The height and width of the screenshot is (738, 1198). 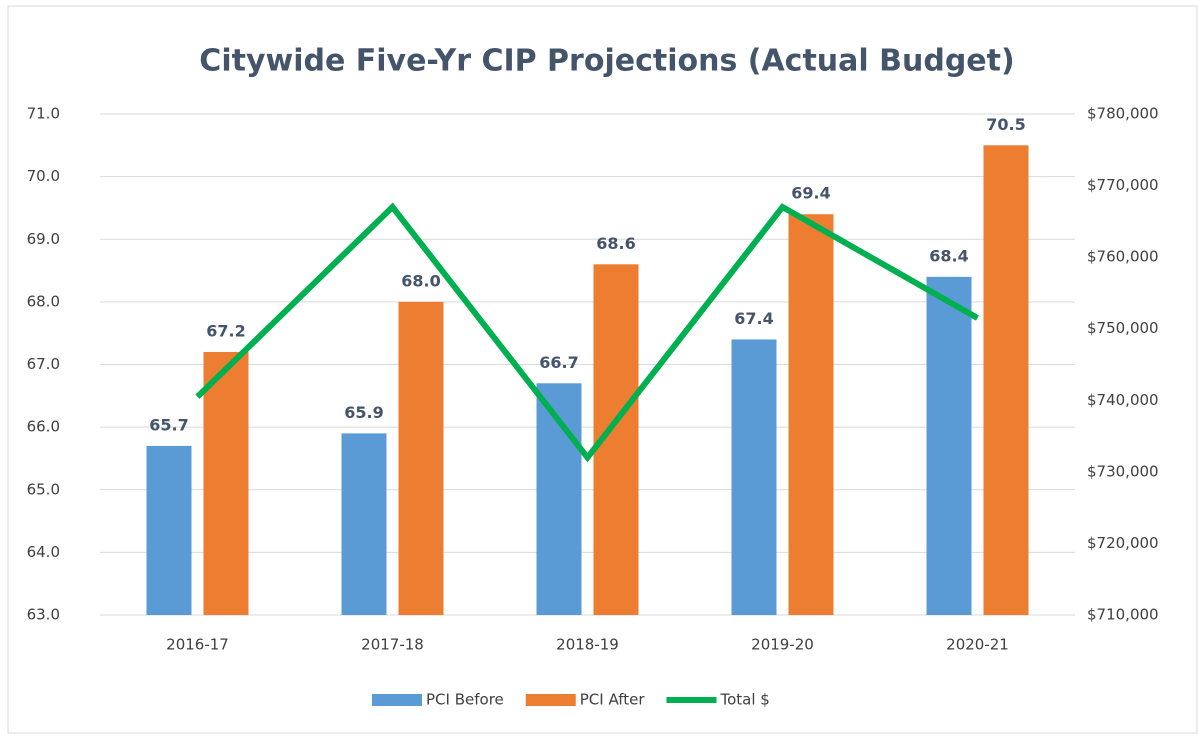 I want to click on value-label: 67.4, so click(x=753, y=318).